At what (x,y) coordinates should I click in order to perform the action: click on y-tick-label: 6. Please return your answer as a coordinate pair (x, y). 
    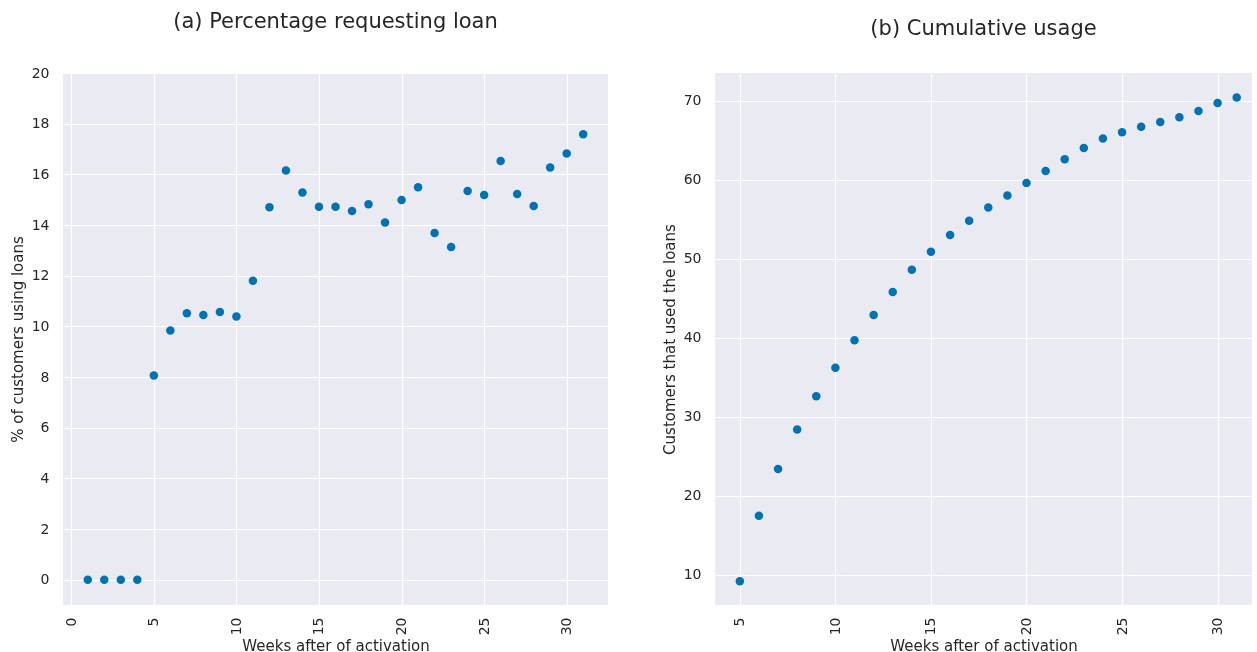
    Looking at the image, I should click on (45, 427).